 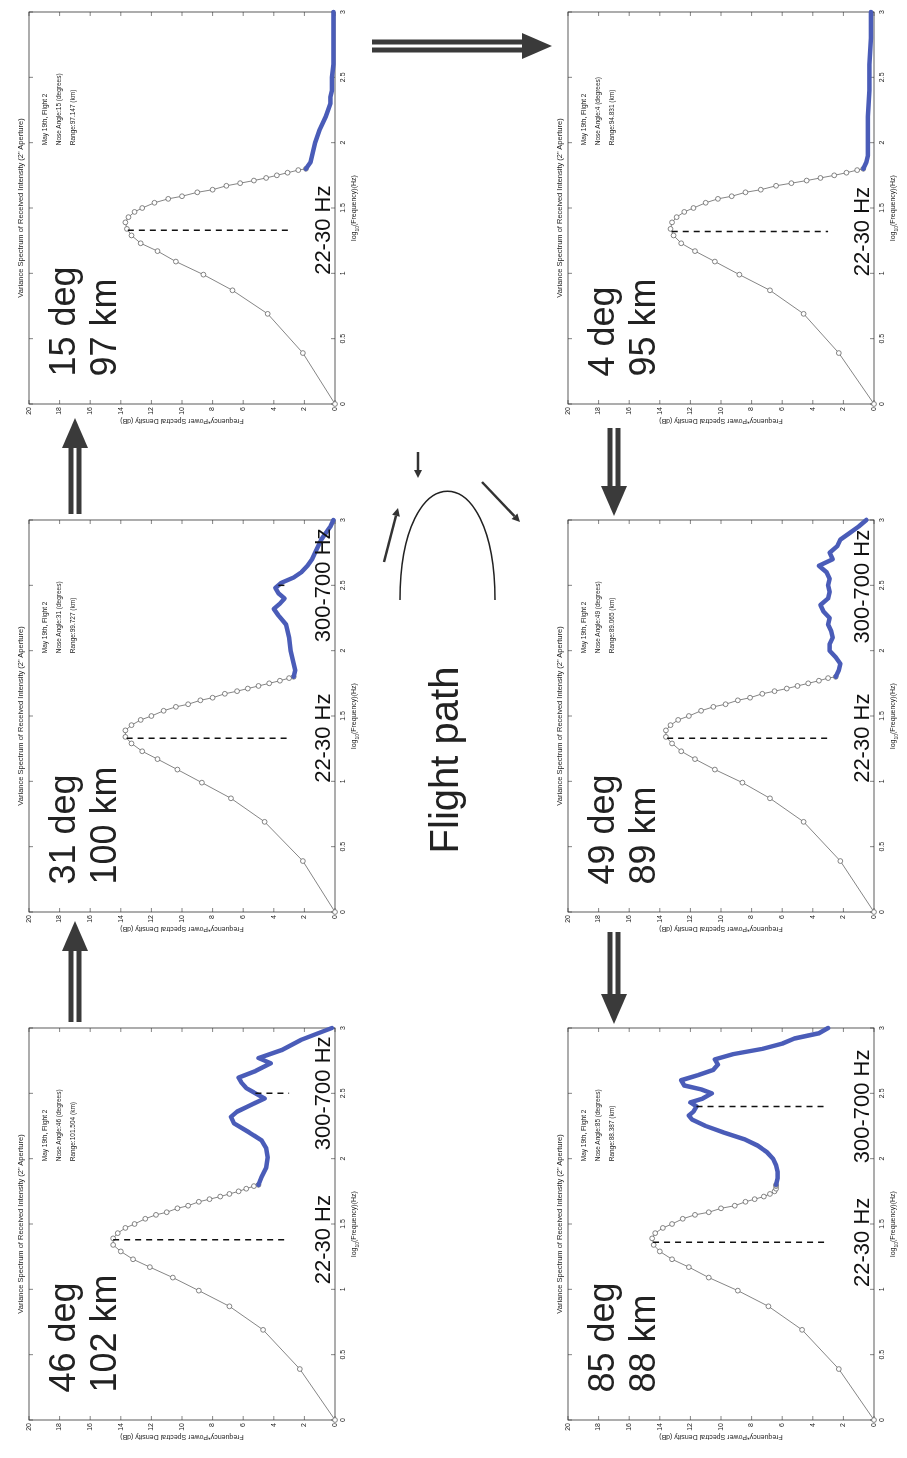 I want to click on annotation: 49 deg, so click(x=601, y=829).